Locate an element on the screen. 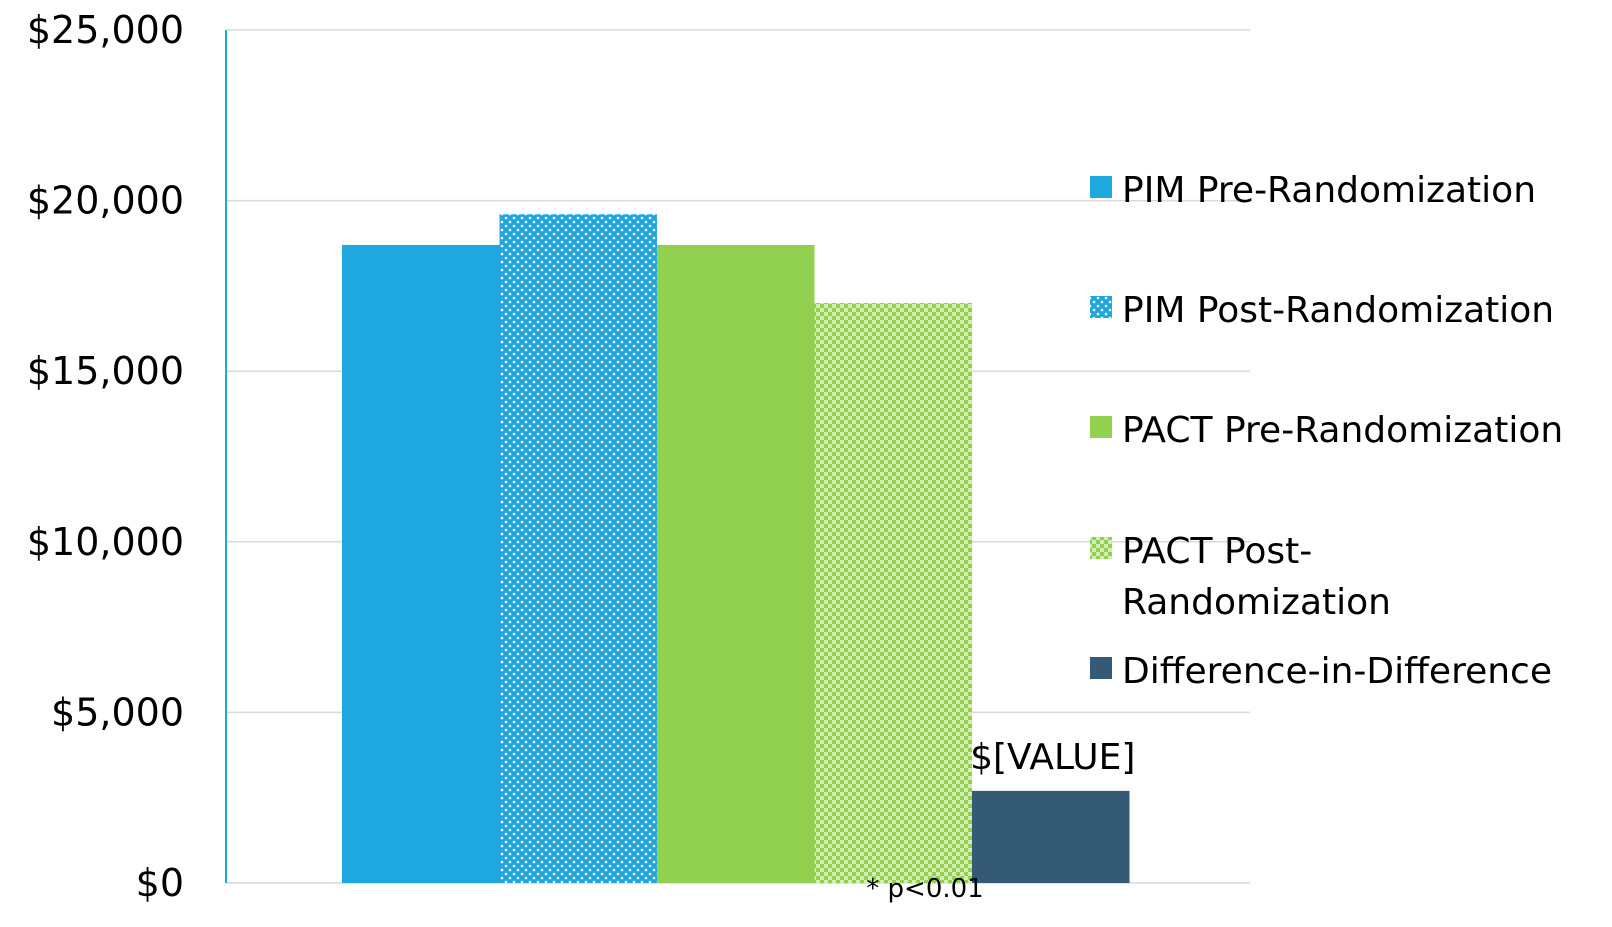 This screenshot has width=1612, height=927. data-labels: $[VALUE] is located at coordinates (1052, 757).